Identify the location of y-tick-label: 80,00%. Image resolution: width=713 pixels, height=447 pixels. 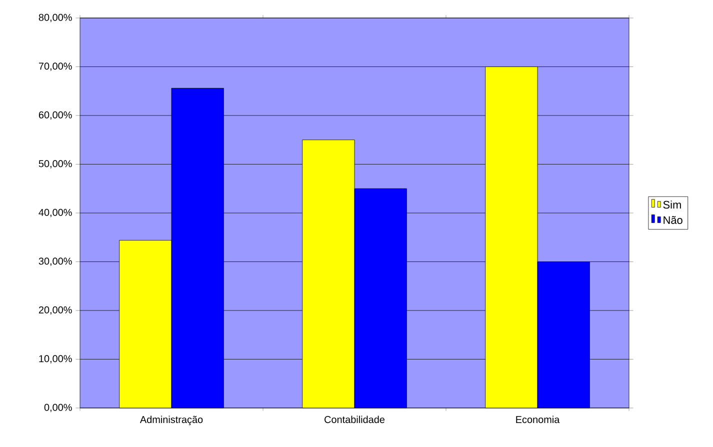
(55, 18).